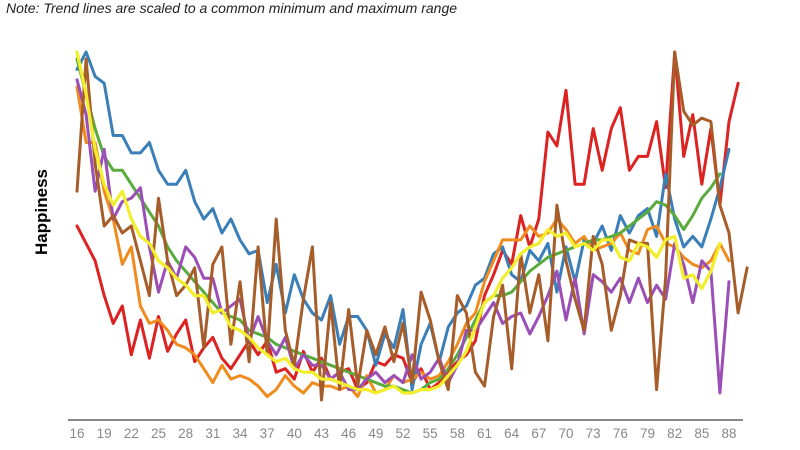 This screenshot has width=800, height=450. What do you see at coordinates (565, 433) in the screenshot?
I see `x-tick-label: 70` at bounding box center [565, 433].